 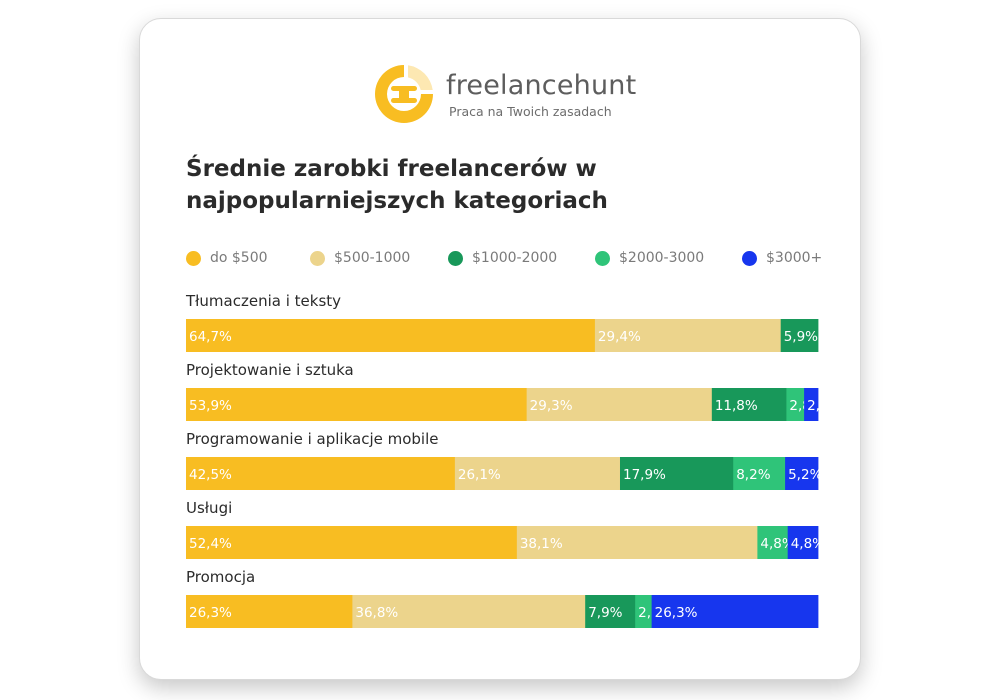 What do you see at coordinates (736, 406) in the screenshot?
I see `data-label-projektowanie-i-sztuka-1000-2000: 11,8%` at bounding box center [736, 406].